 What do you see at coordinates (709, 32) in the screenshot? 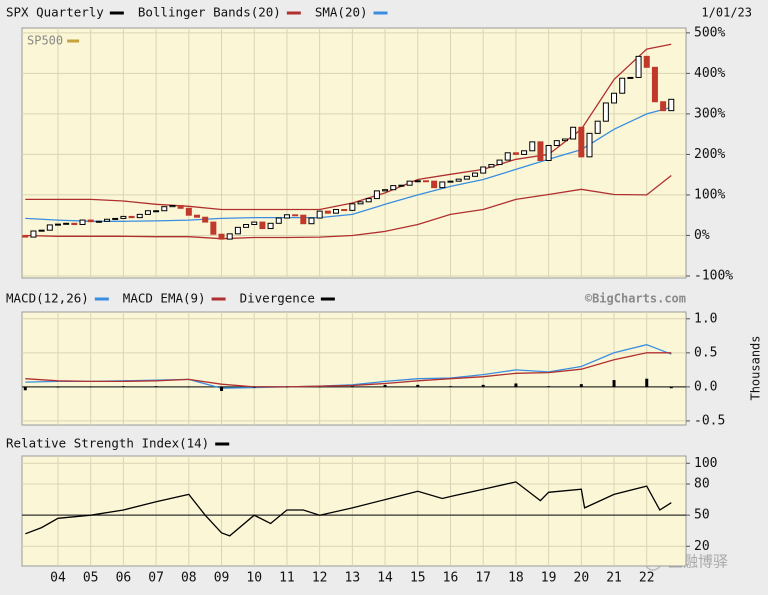
I see `y-tick-label: 500%` at bounding box center [709, 32].